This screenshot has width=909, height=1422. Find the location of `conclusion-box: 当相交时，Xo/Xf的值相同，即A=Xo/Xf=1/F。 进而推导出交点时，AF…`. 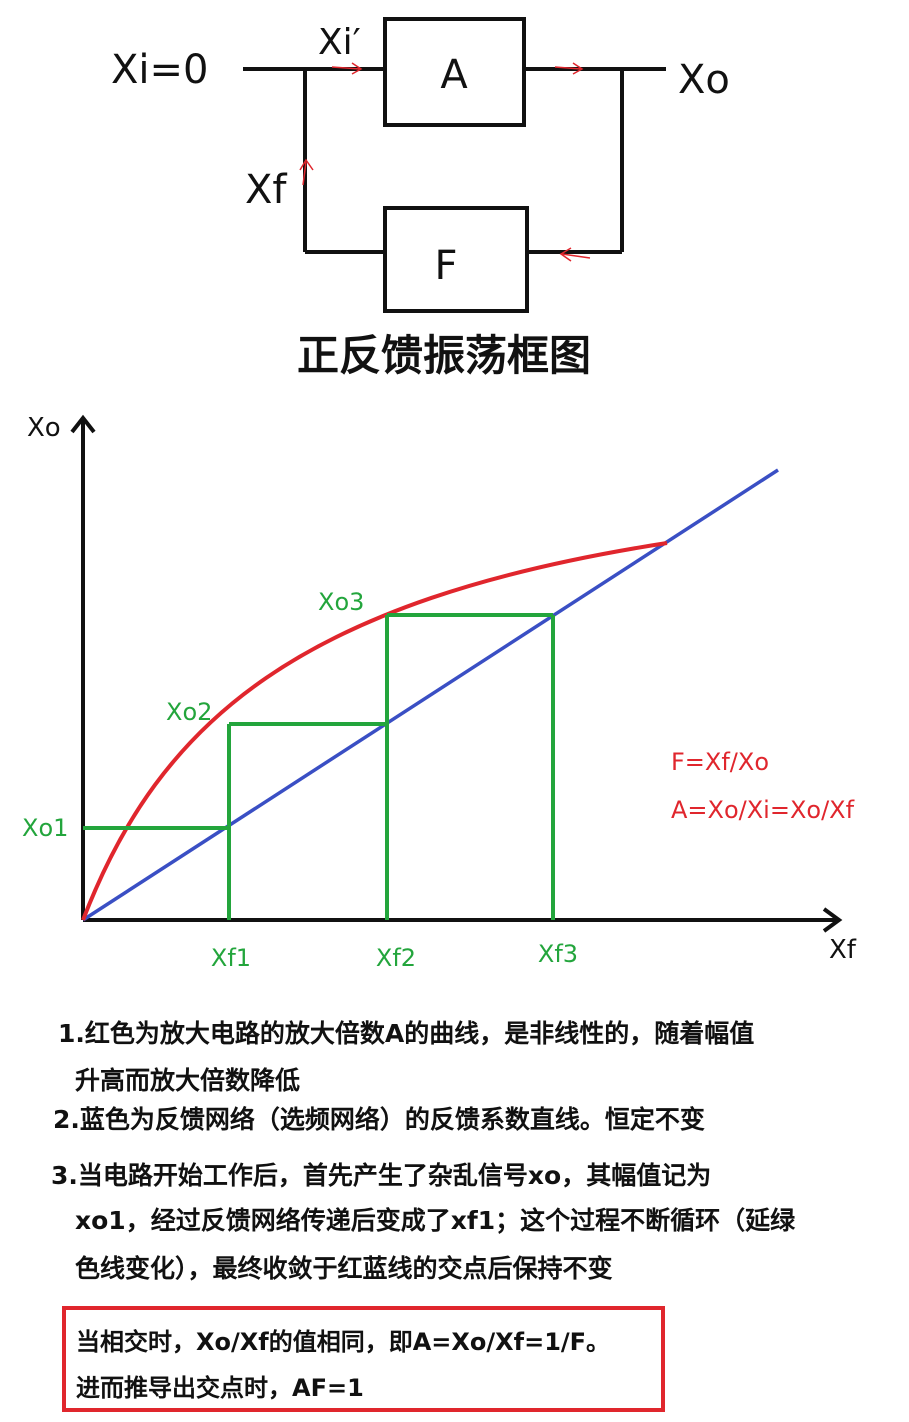

conclusion-box: 当相交时，Xo/Xf的值相同，即A=Xo/Xf=1/F。 进而推导出交点时，AF… is located at coordinates (363, 1359).